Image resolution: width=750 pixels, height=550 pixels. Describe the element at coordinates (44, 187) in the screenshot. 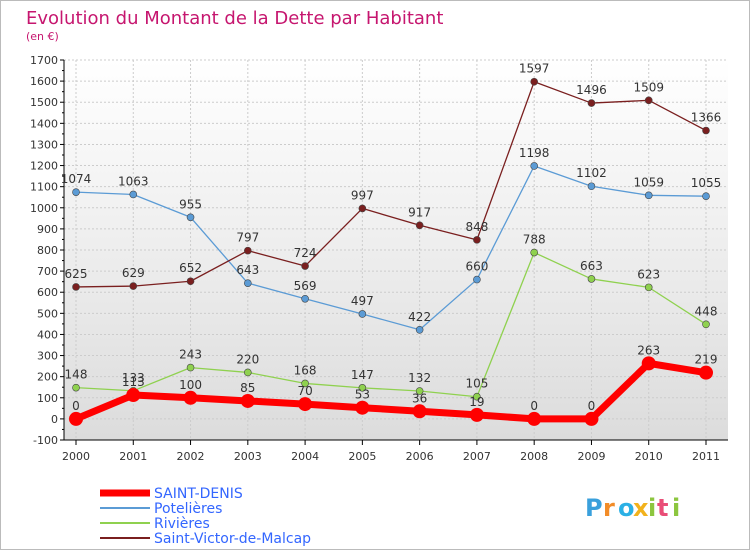

I see `y-tick-label: 1100` at that location.